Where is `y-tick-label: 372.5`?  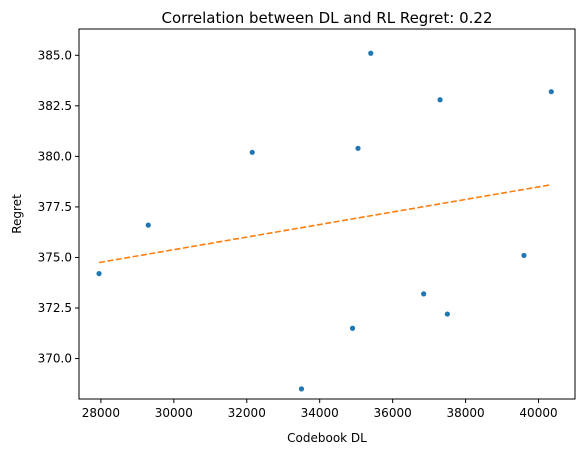 y-tick-label: 372.5 is located at coordinates (55, 308).